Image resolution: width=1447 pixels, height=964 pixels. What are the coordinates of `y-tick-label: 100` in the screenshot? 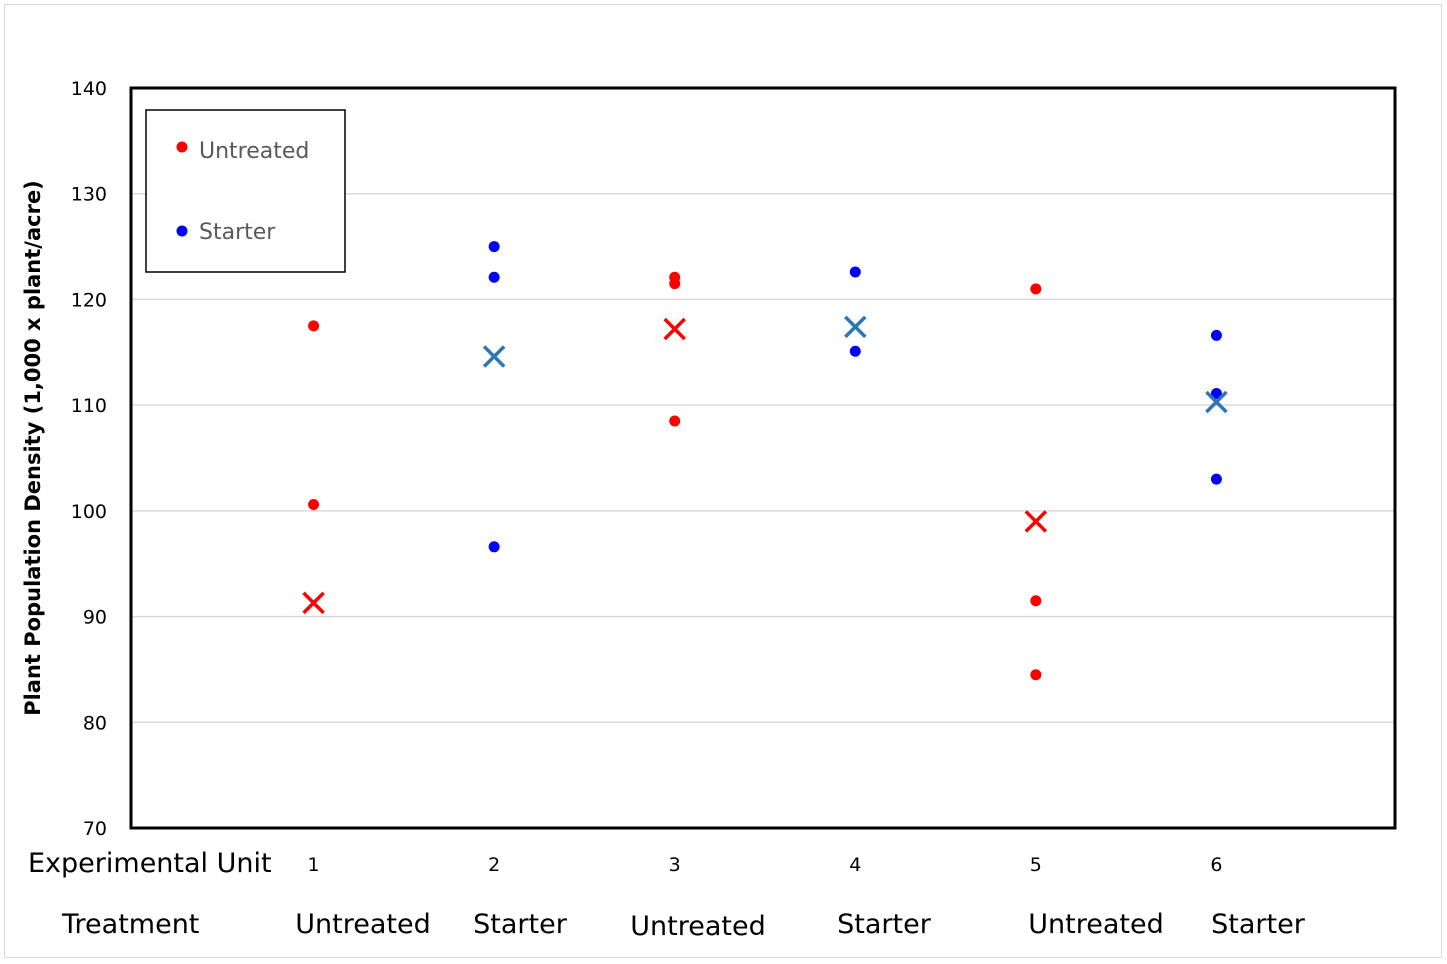 It's located at (89, 512).